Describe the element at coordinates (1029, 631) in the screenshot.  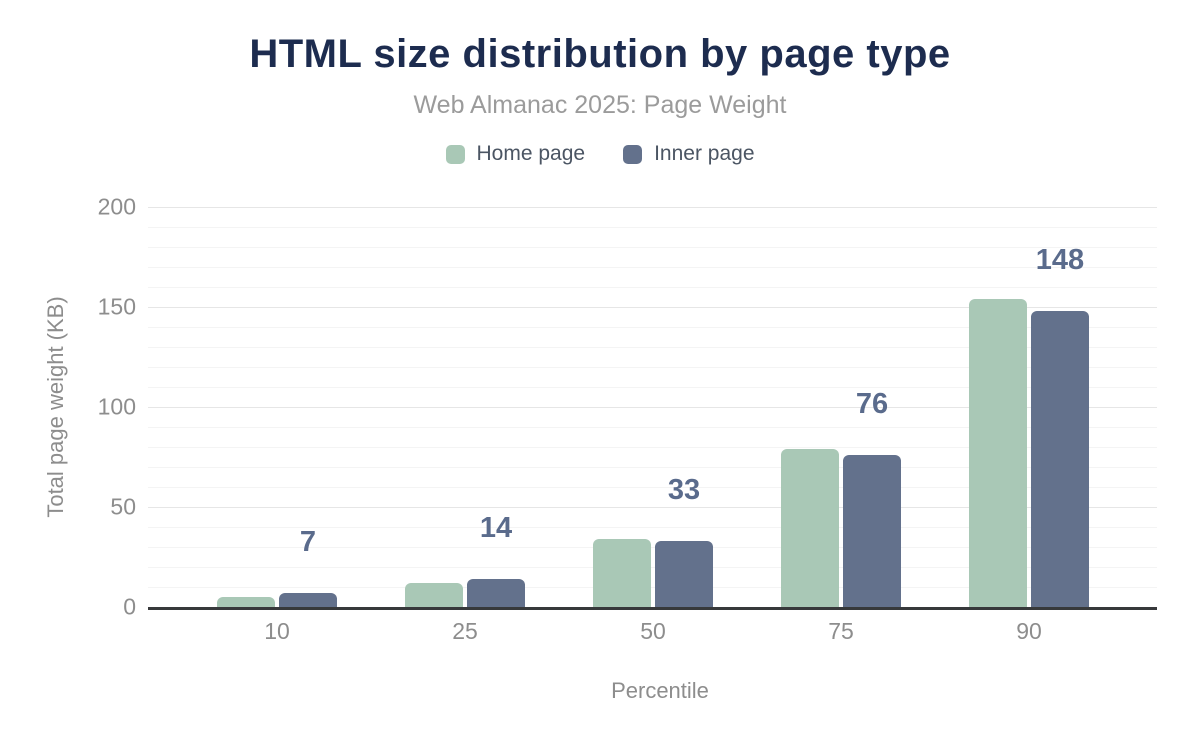
I see `x-tick-label-90: 90` at that location.